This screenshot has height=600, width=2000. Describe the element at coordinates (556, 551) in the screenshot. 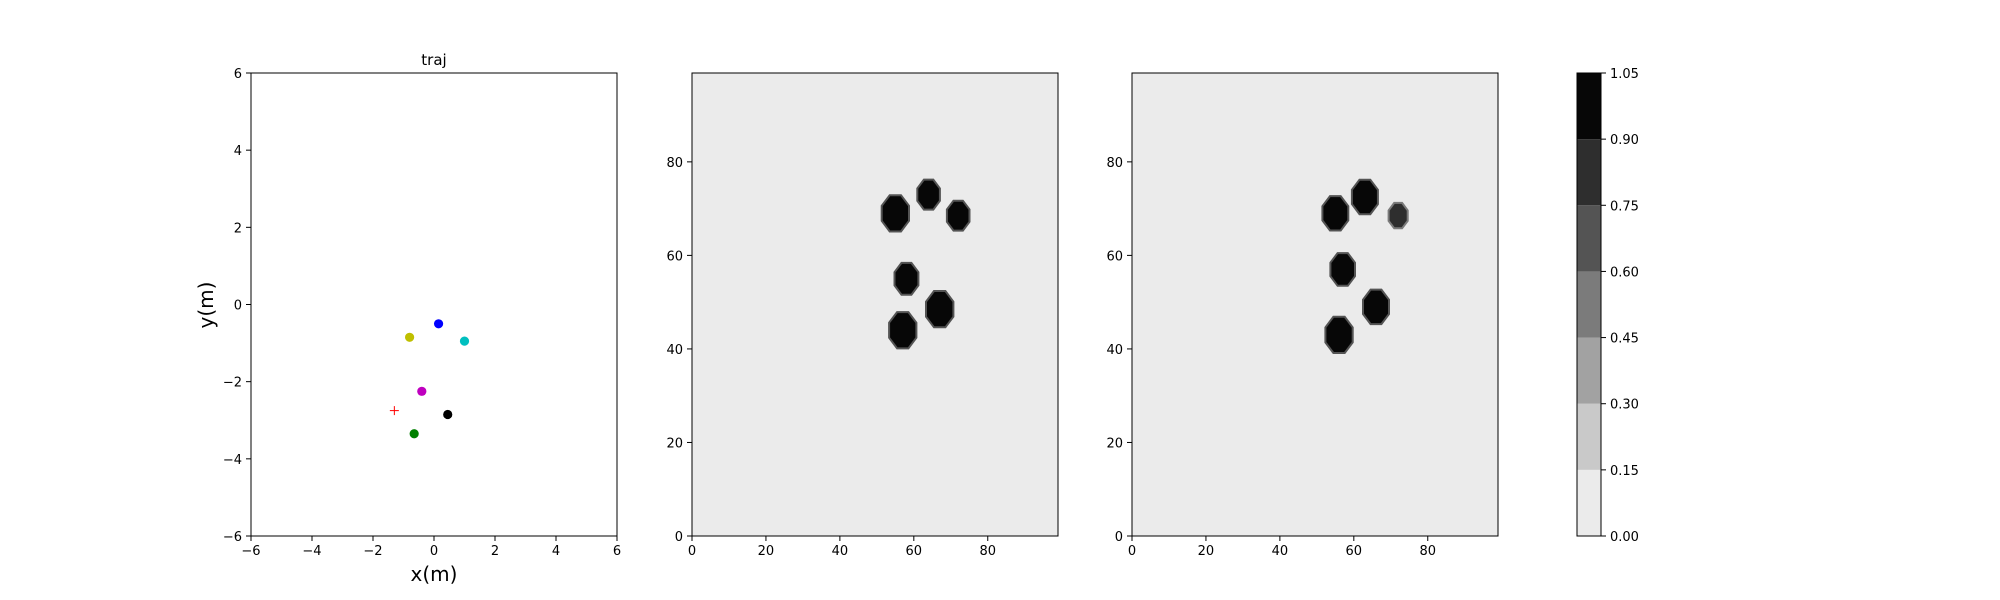

I see `x-tick-label: 4` at that location.